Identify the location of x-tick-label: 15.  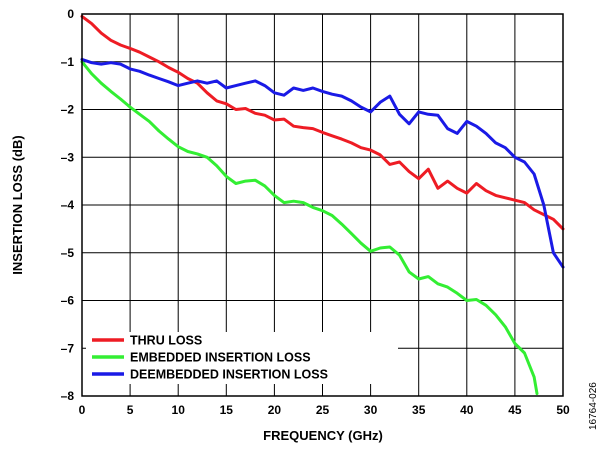
(227, 410).